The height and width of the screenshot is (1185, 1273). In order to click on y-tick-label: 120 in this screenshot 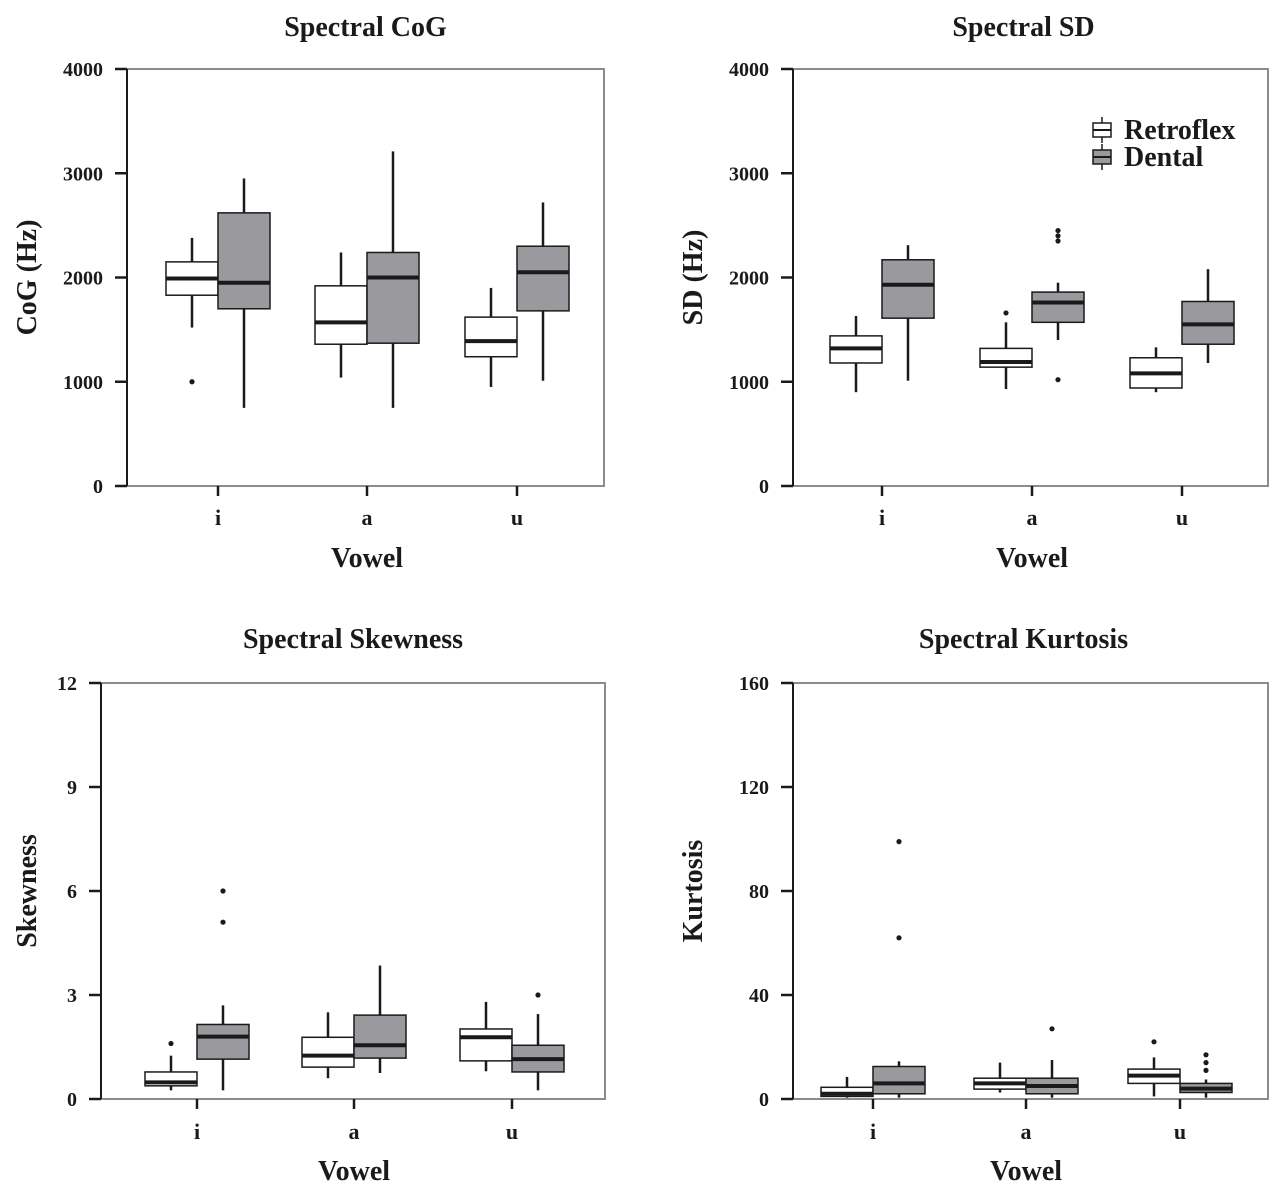, I will do `click(754, 788)`.